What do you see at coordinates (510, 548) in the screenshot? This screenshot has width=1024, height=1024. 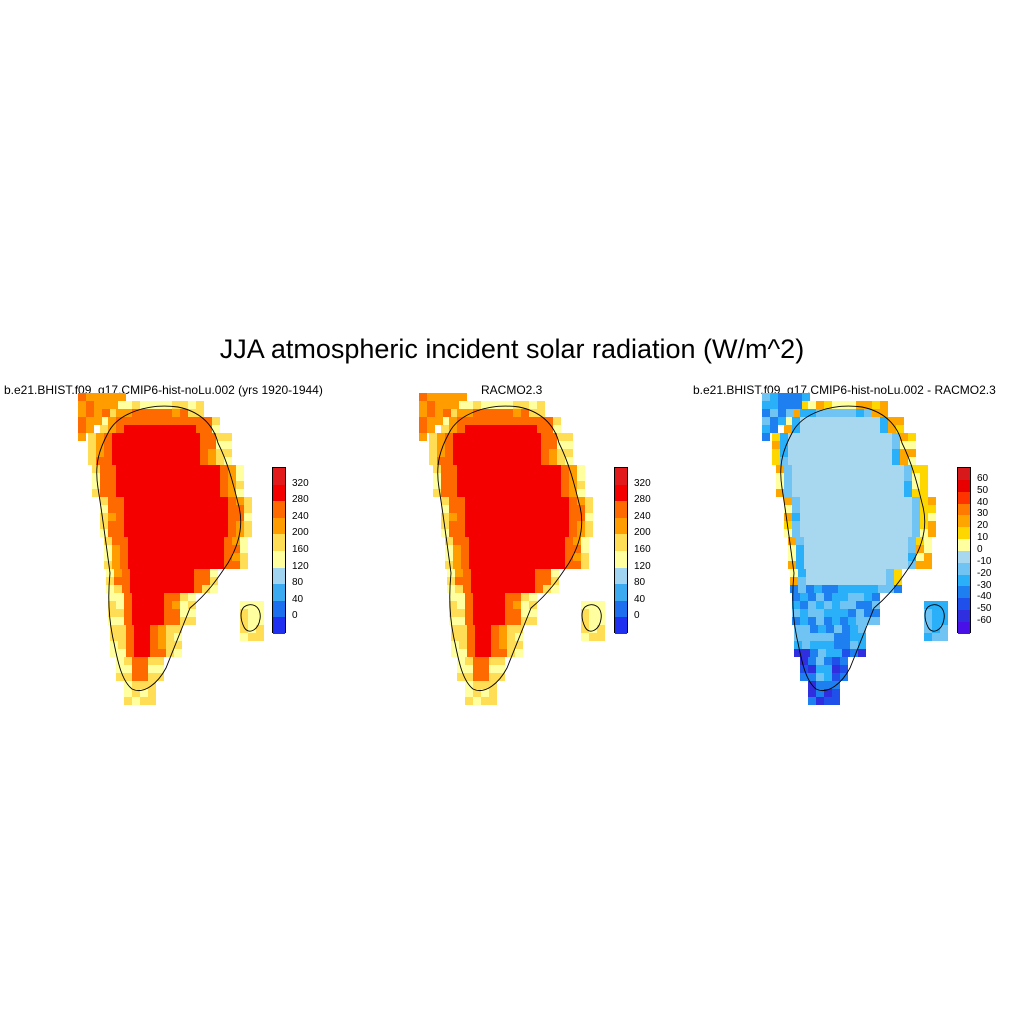 I see `coastline` at bounding box center [510, 548].